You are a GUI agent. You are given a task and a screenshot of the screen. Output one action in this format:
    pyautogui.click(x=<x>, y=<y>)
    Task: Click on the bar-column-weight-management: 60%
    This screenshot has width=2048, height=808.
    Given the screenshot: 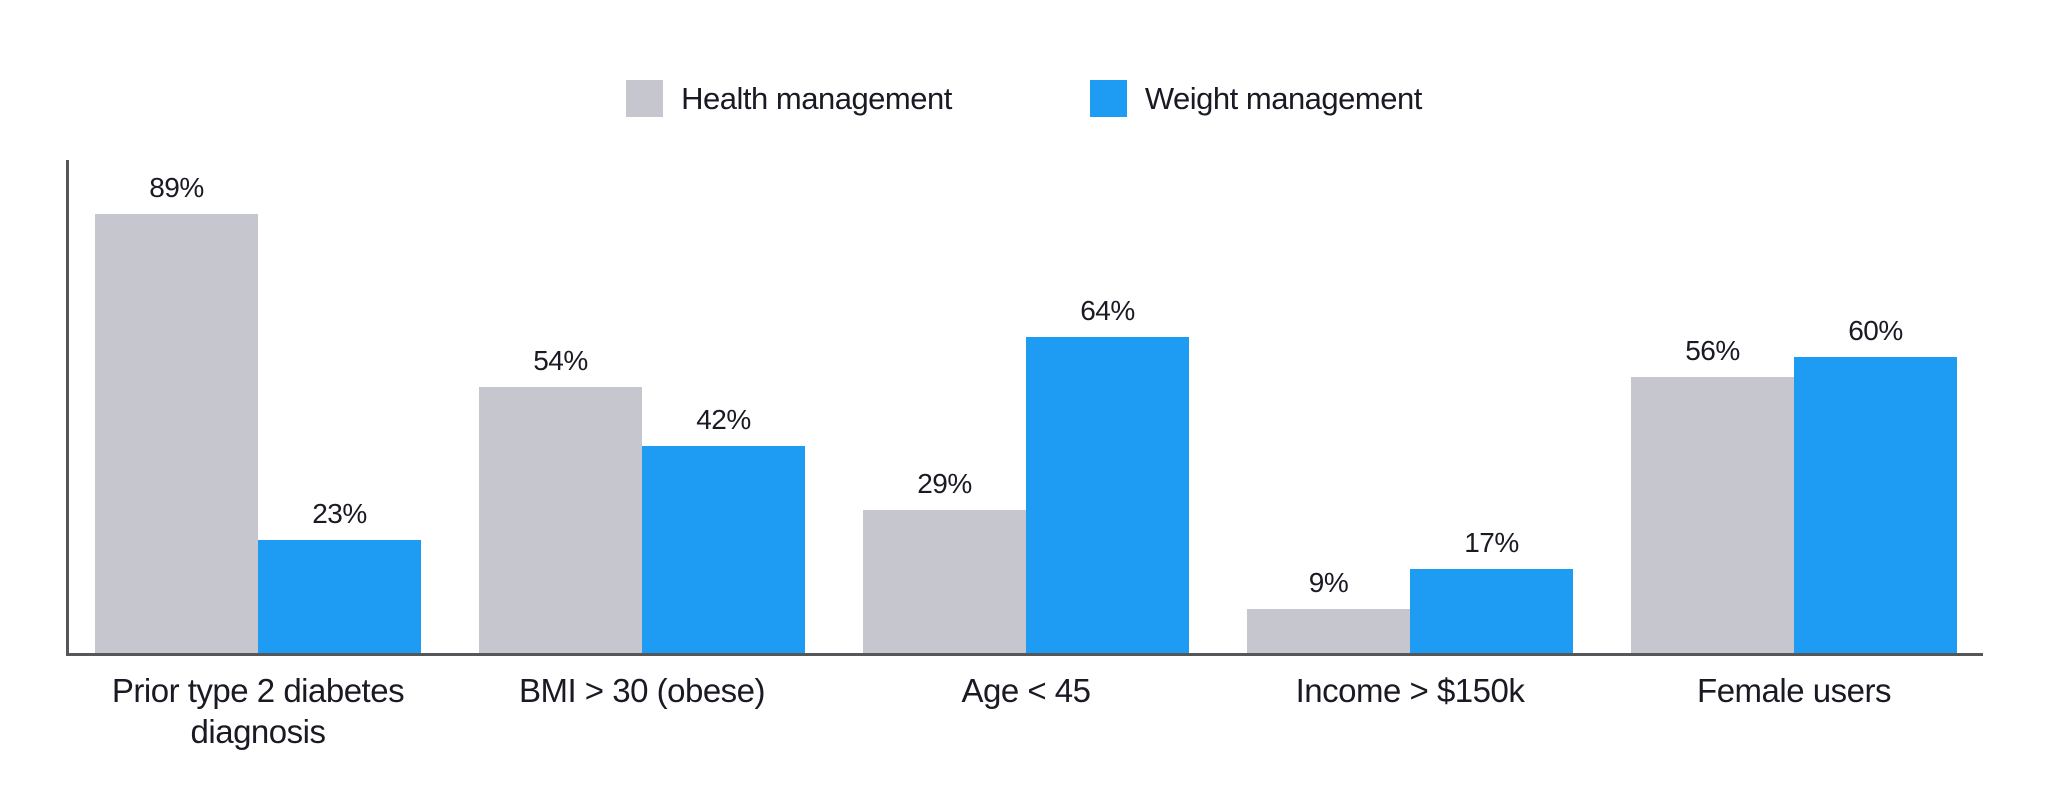 What is the action you would take?
    pyautogui.click(x=1875, y=485)
    